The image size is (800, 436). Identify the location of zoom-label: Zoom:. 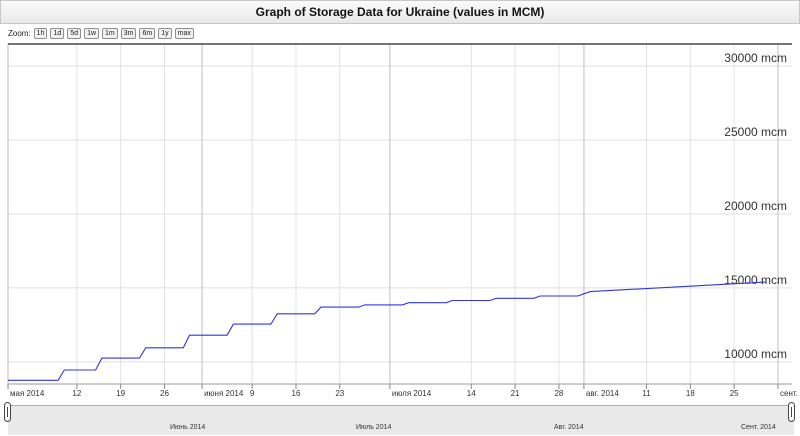
(19, 33).